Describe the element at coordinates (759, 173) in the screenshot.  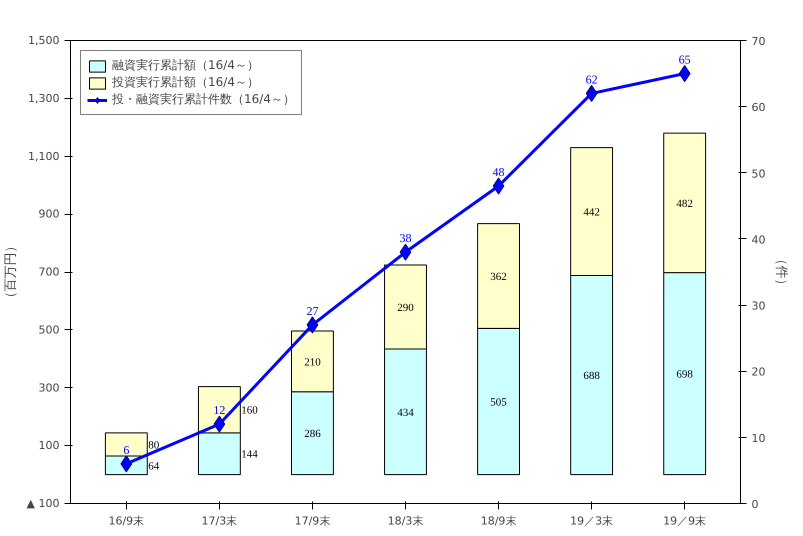
I see `y2-tick-label: 50` at that location.